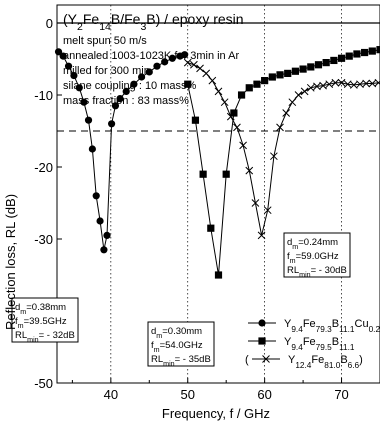  Describe the element at coordinates (106, 71) in the screenshot. I see `info-line: milled for 300 min` at that location.